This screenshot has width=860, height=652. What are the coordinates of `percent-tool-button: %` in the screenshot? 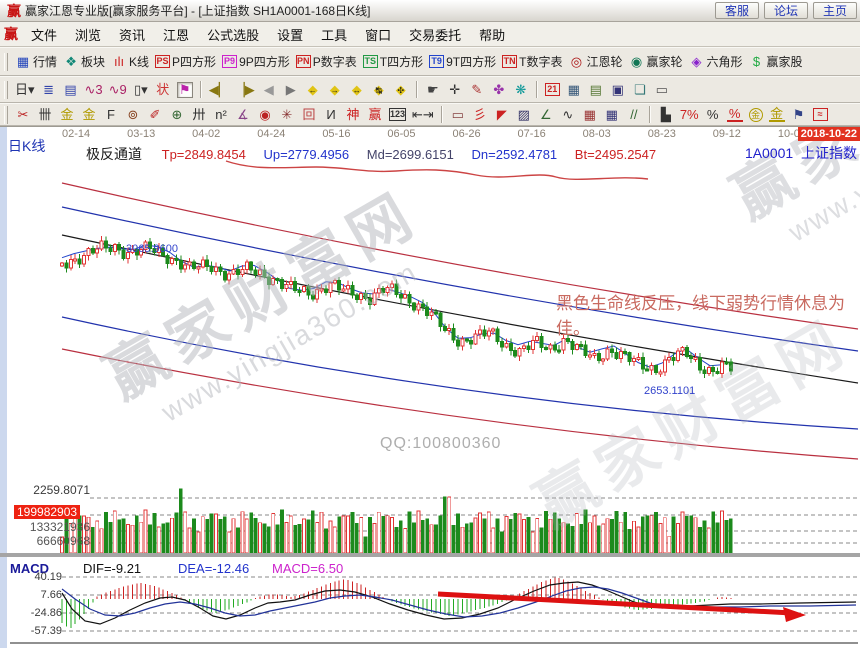 It's located at (713, 115).